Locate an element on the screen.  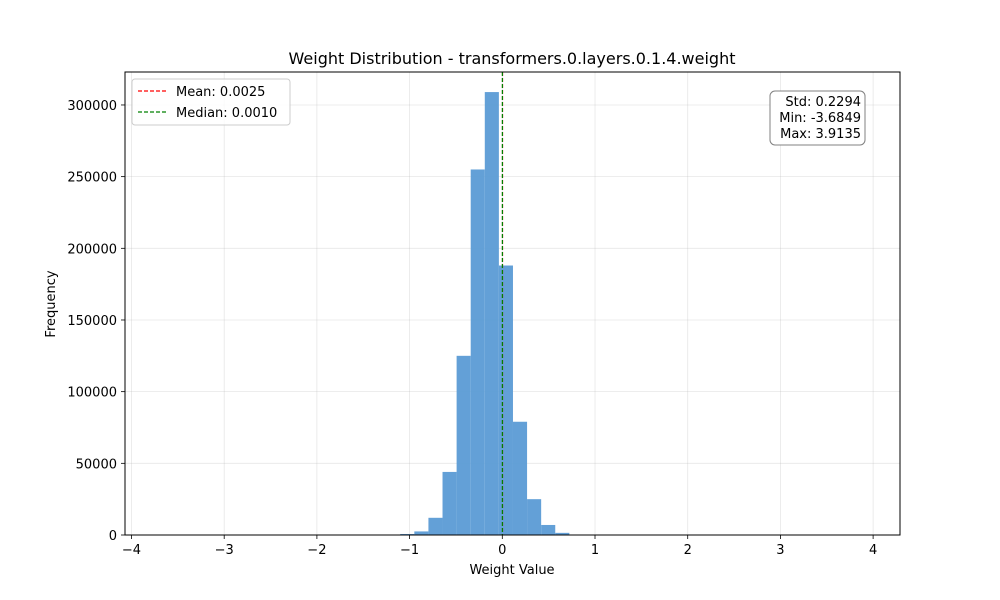
legend-box is located at coordinates (211, 102).